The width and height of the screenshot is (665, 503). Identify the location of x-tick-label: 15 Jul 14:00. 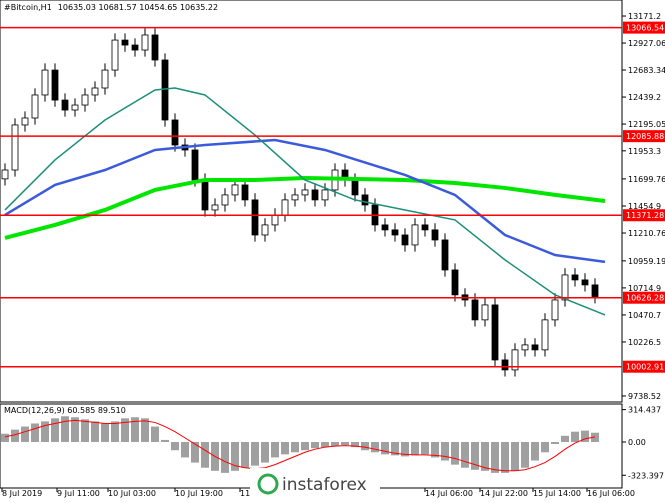
(557, 493).